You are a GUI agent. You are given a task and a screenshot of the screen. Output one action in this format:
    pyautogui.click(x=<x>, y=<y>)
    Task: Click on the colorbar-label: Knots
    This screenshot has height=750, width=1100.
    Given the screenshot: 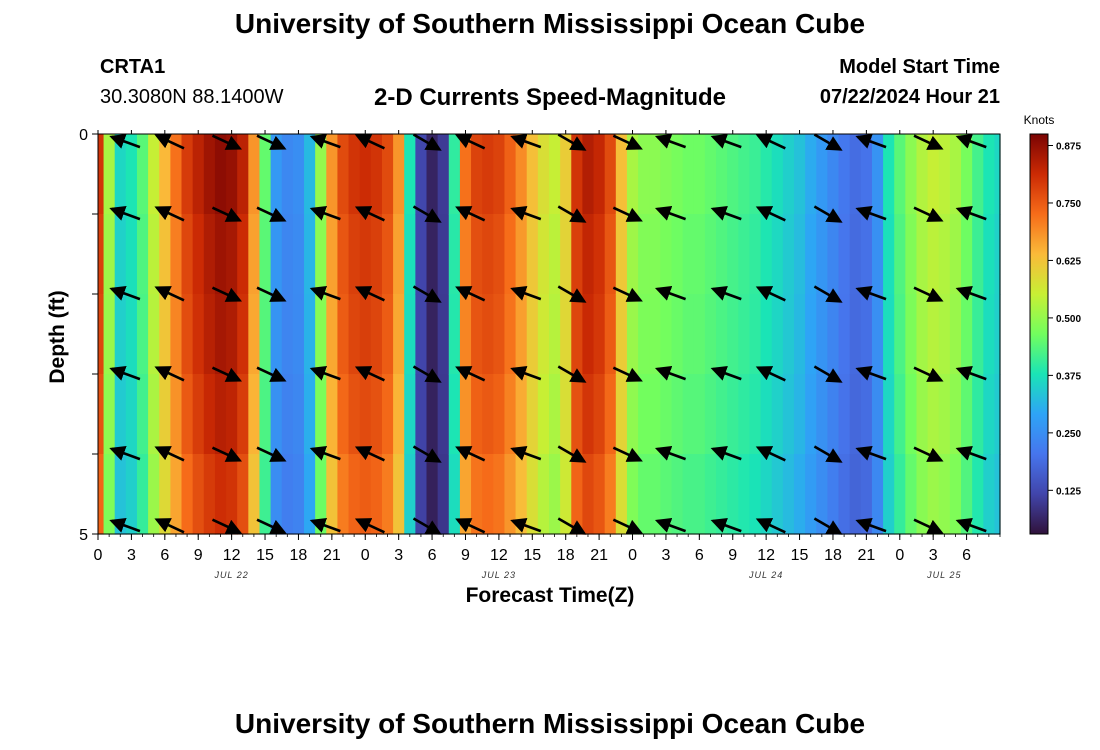 What is the action you would take?
    pyautogui.click(x=1039, y=120)
    